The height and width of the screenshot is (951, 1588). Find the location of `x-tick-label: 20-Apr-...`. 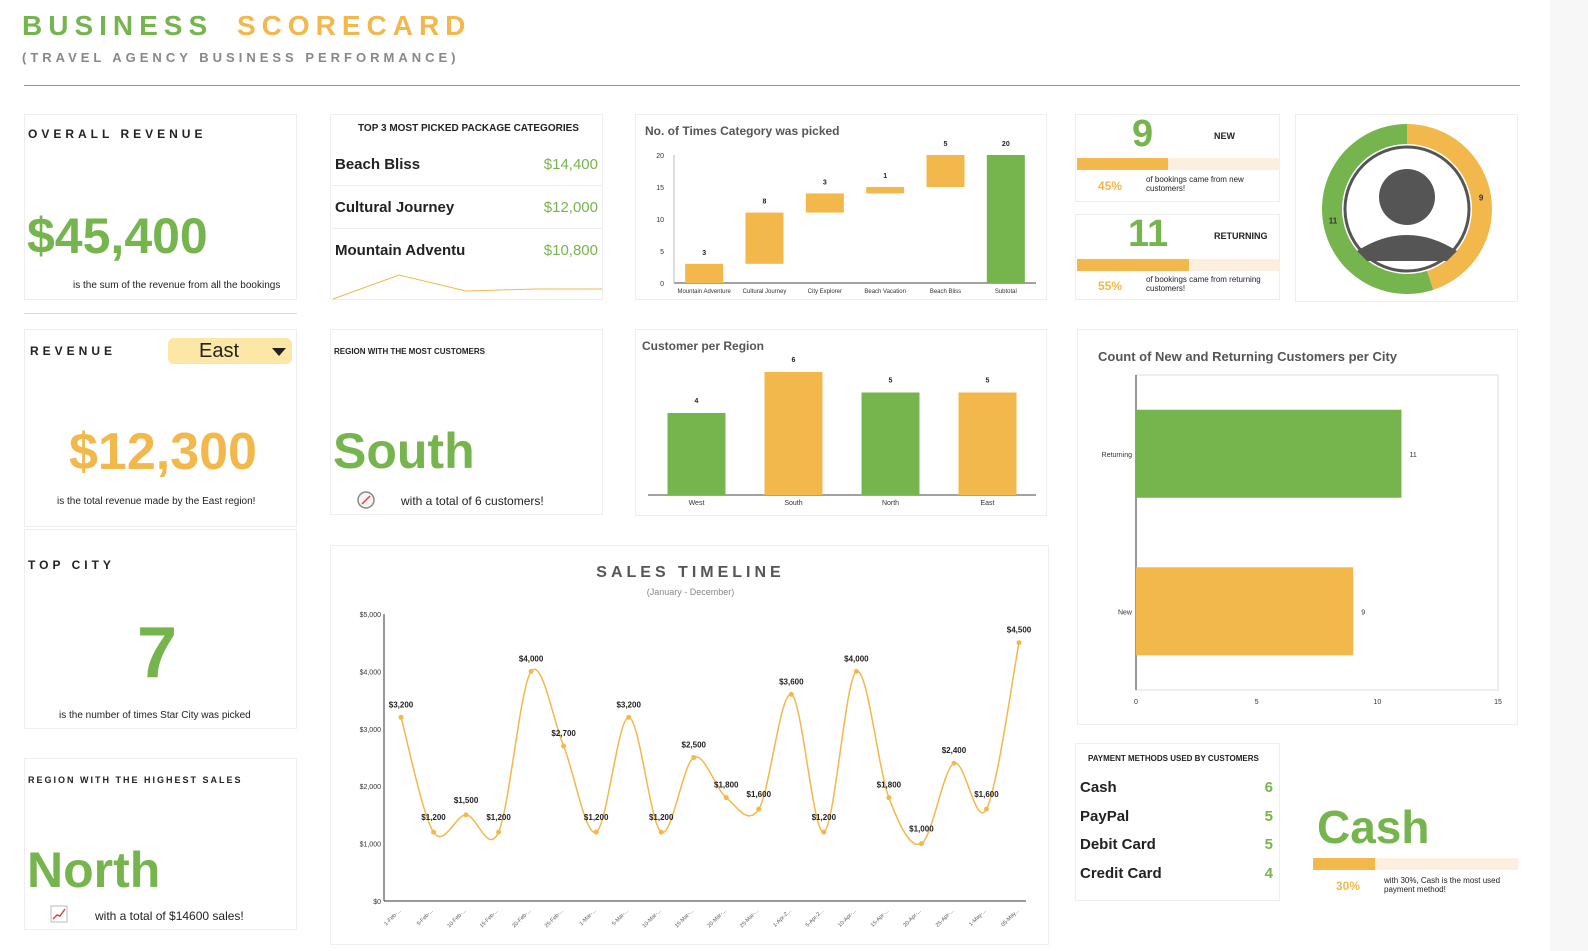

x-tick-label: 20-Apr-... is located at coordinates (912, 918).